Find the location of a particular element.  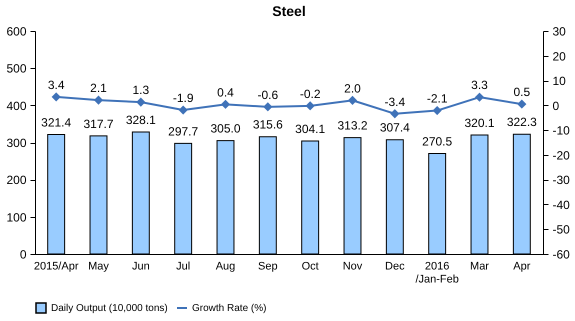

data-label: -0.2 is located at coordinates (310, 93).